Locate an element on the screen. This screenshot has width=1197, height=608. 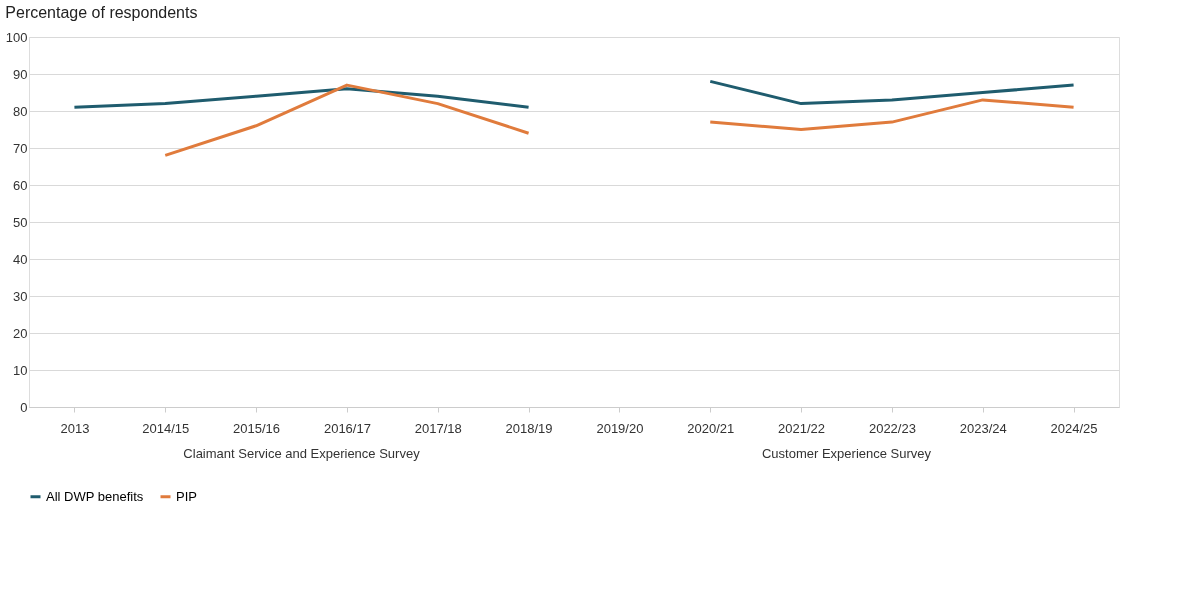
x-tick-label: 2016/17 is located at coordinates (347, 428).